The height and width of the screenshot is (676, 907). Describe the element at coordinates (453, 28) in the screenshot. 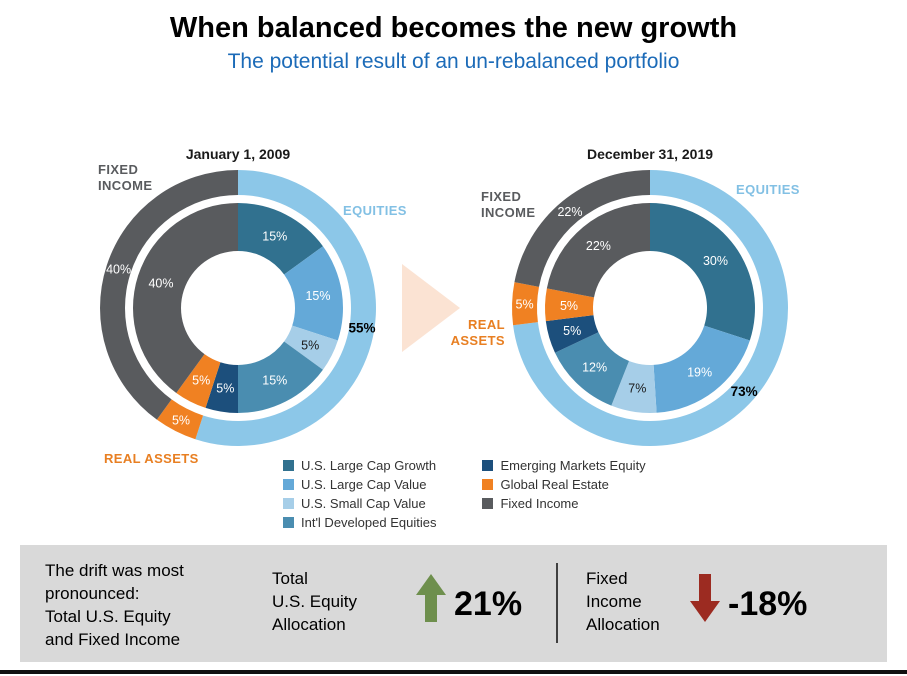

I see `page-title: When balanced becomes the new growth` at that location.